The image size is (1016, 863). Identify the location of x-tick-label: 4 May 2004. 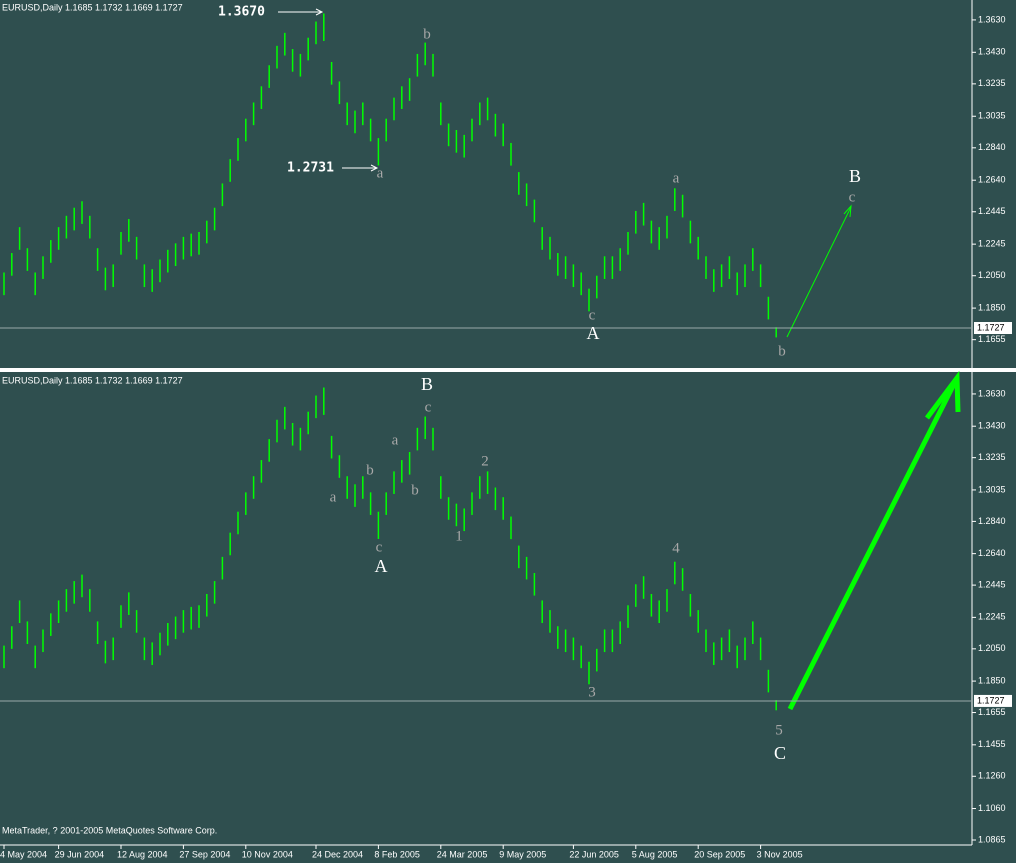
(23, 854).